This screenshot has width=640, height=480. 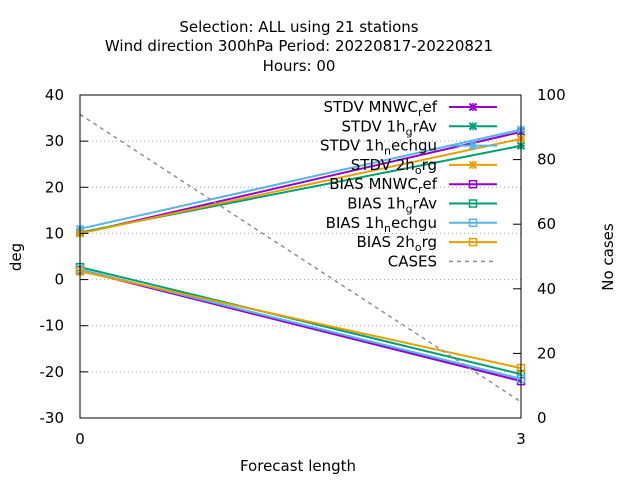 What do you see at coordinates (298, 27) in the screenshot?
I see `title-line-1: Selection: ALL using 21 stations` at bounding box center [298, 27].